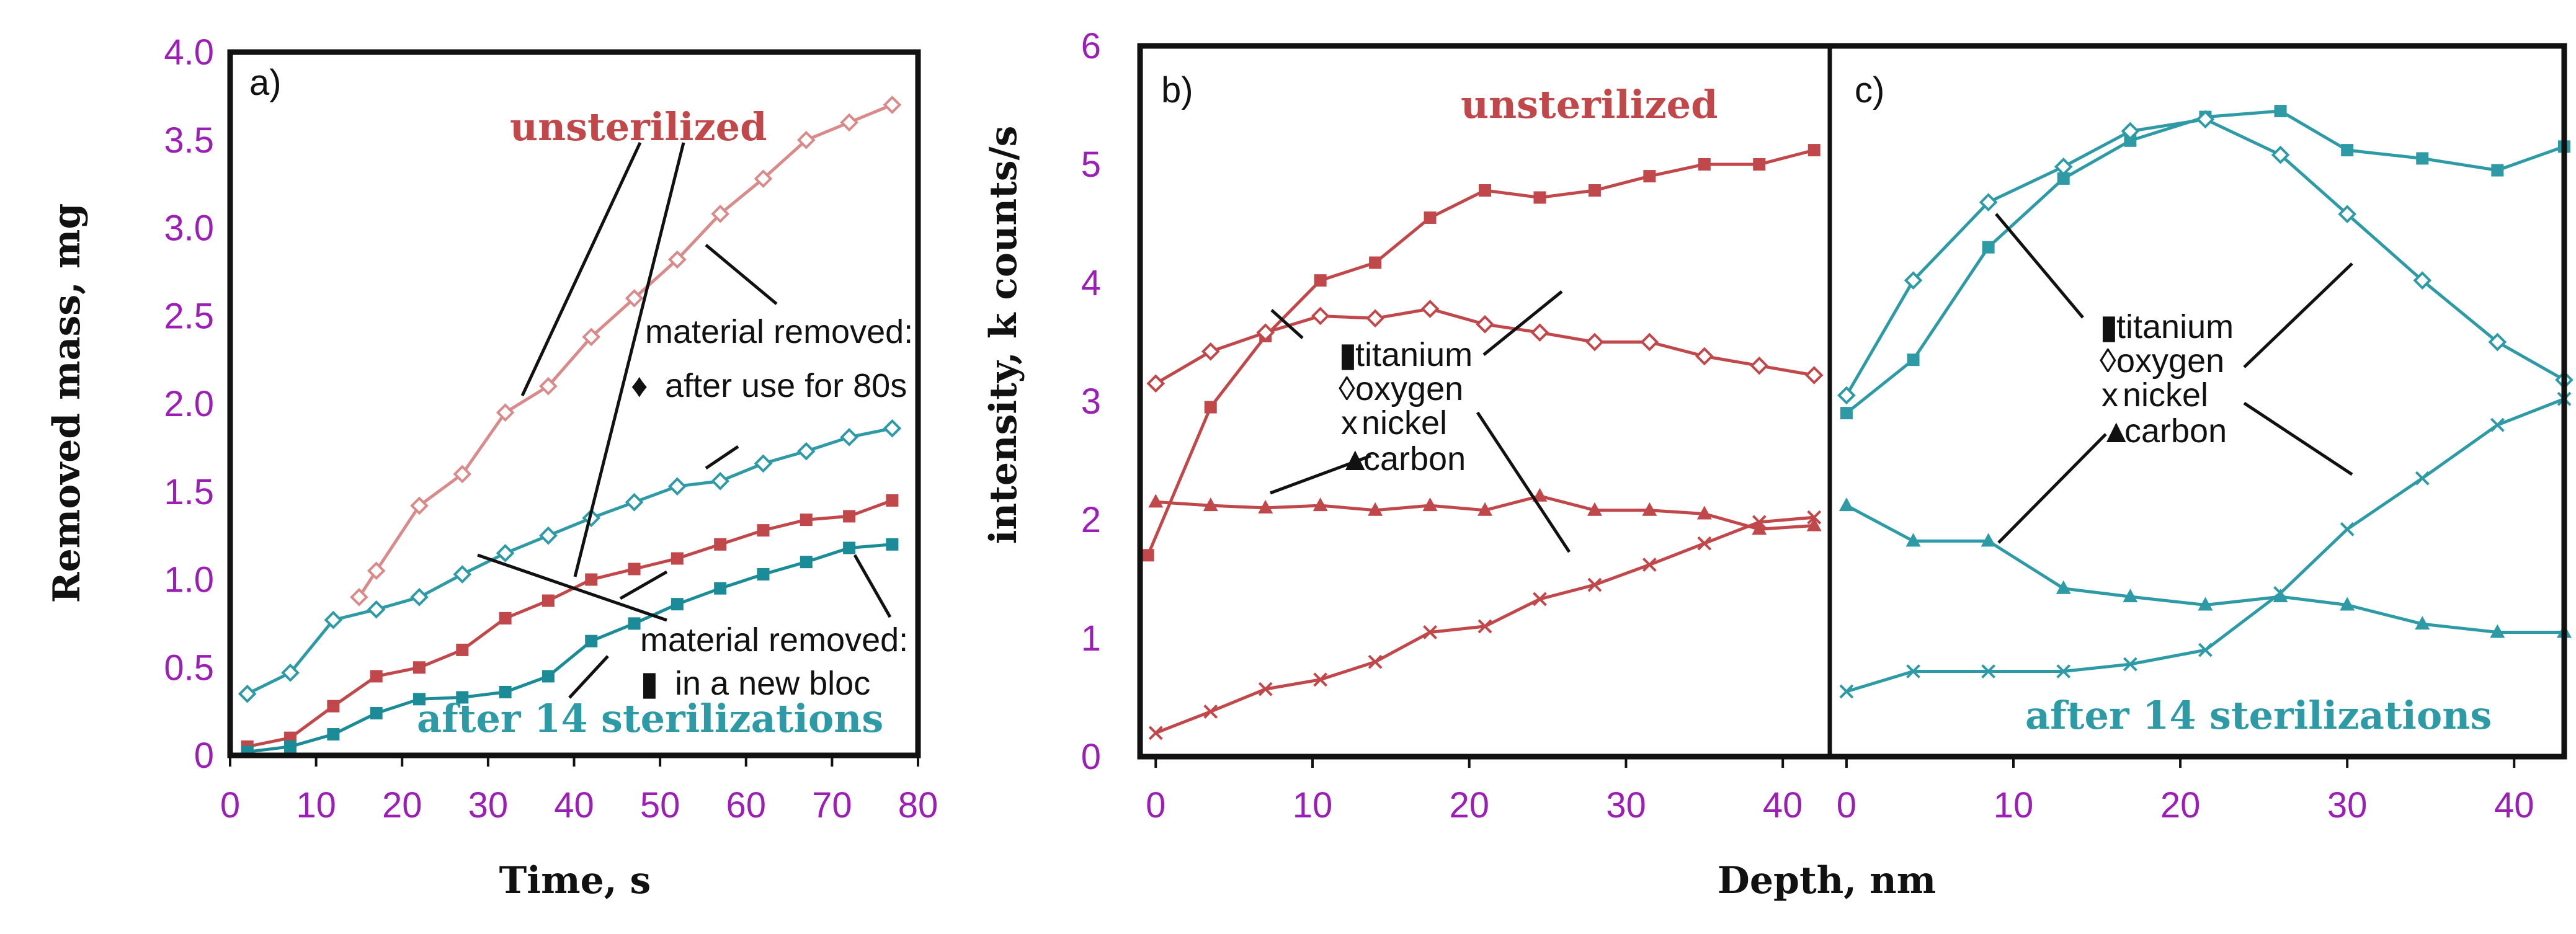 This screenshot has height=934, width=2576. I want to click on panel-b-y-axis-title: intensity, k counts/s, so click(1003, 335).